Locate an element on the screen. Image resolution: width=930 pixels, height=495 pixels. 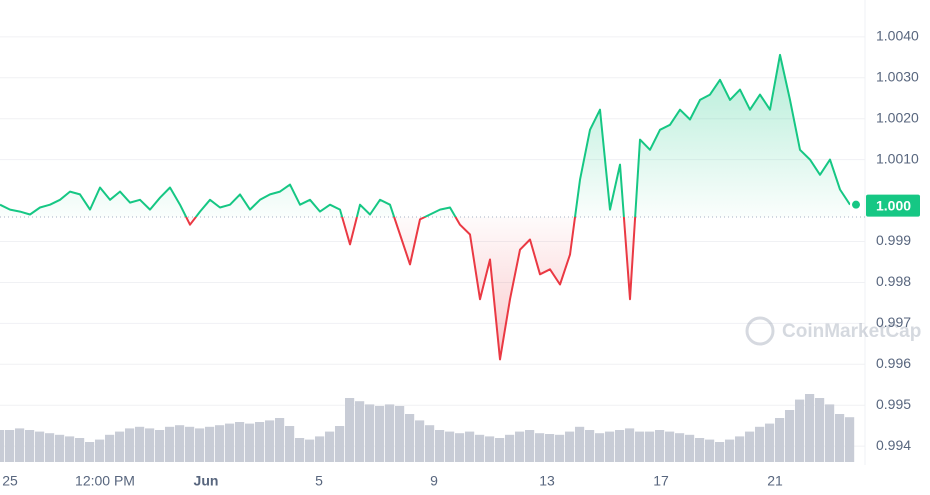
volume-bars is located at coordinates (427, 428).